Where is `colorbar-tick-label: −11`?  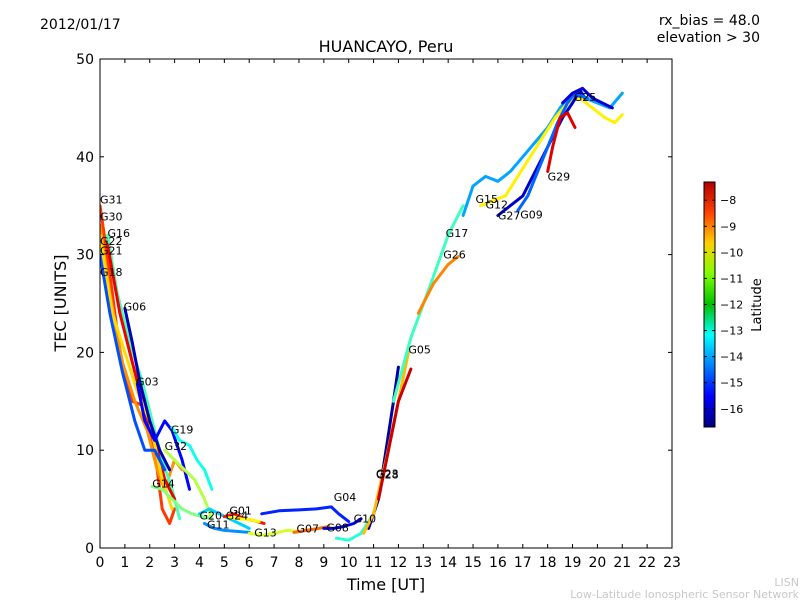
colorbar-tick-label: −11 is located at coordinates (731, 278).